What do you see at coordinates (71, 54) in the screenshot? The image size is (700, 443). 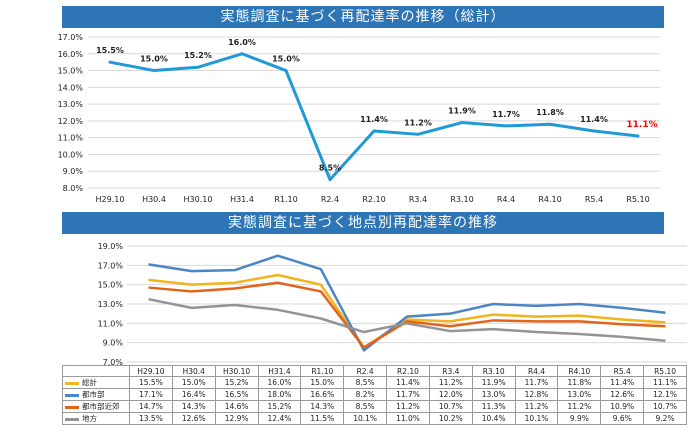 I see `chart1-y-tick: 16.0%` at bounding box center [71, 54].